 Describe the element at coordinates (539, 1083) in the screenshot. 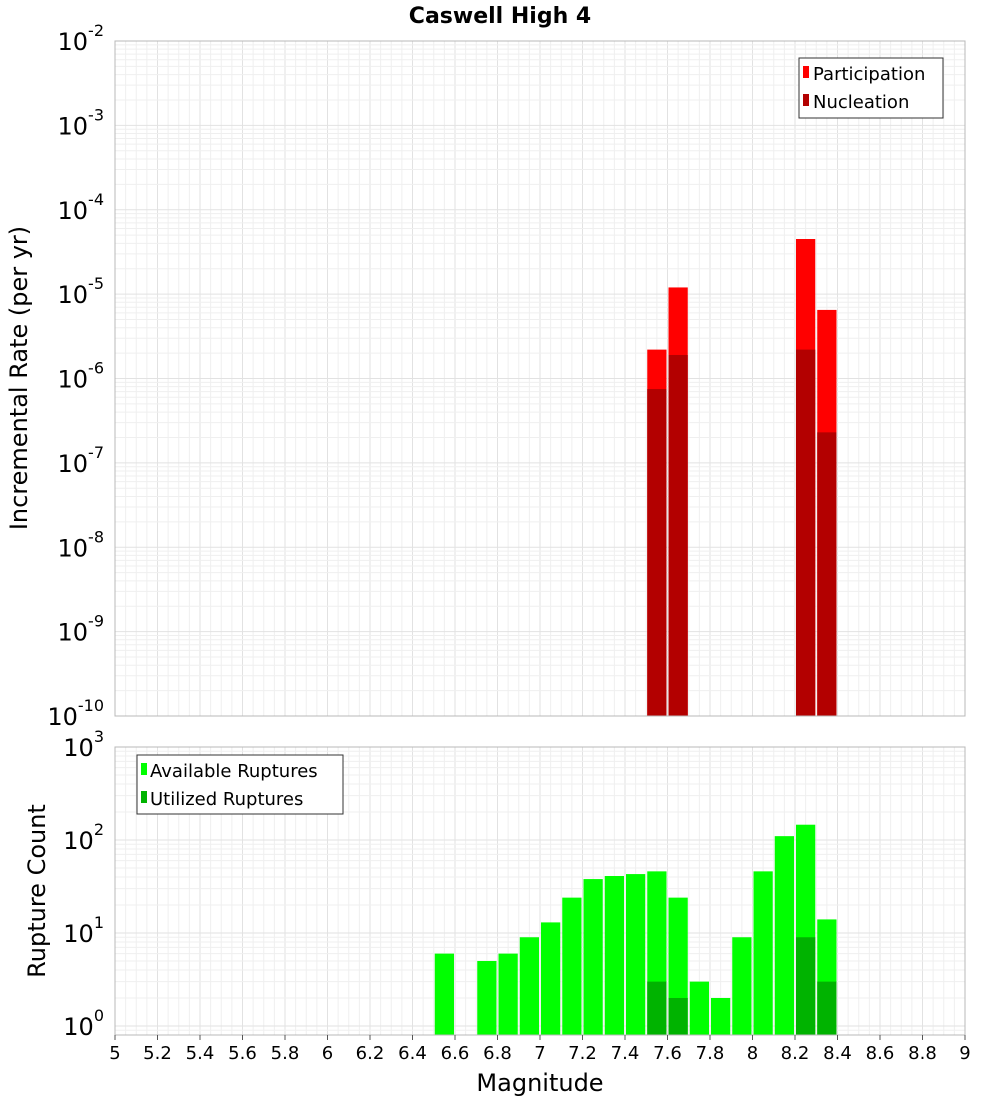

I see `x-axis-label: Magnitude` at that location.